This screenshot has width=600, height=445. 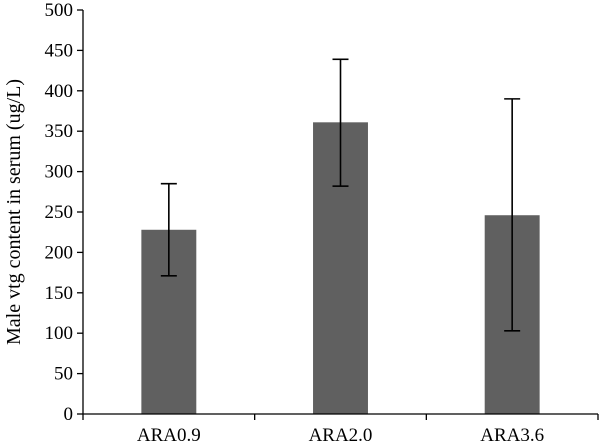 I want to click on y-tick-label: 50, so click(x=63, y=374).